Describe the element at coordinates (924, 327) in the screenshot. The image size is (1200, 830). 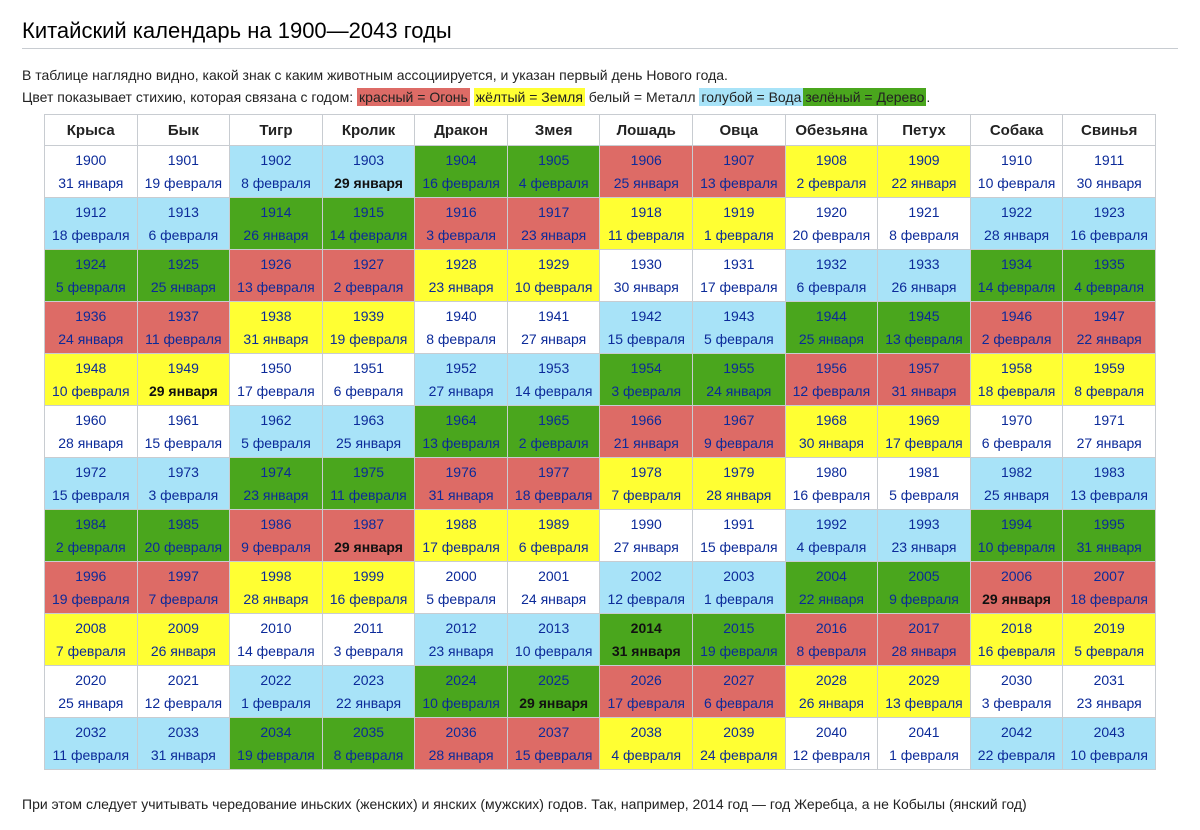
I see `year-cell: 1945 13 февраля` at that location.